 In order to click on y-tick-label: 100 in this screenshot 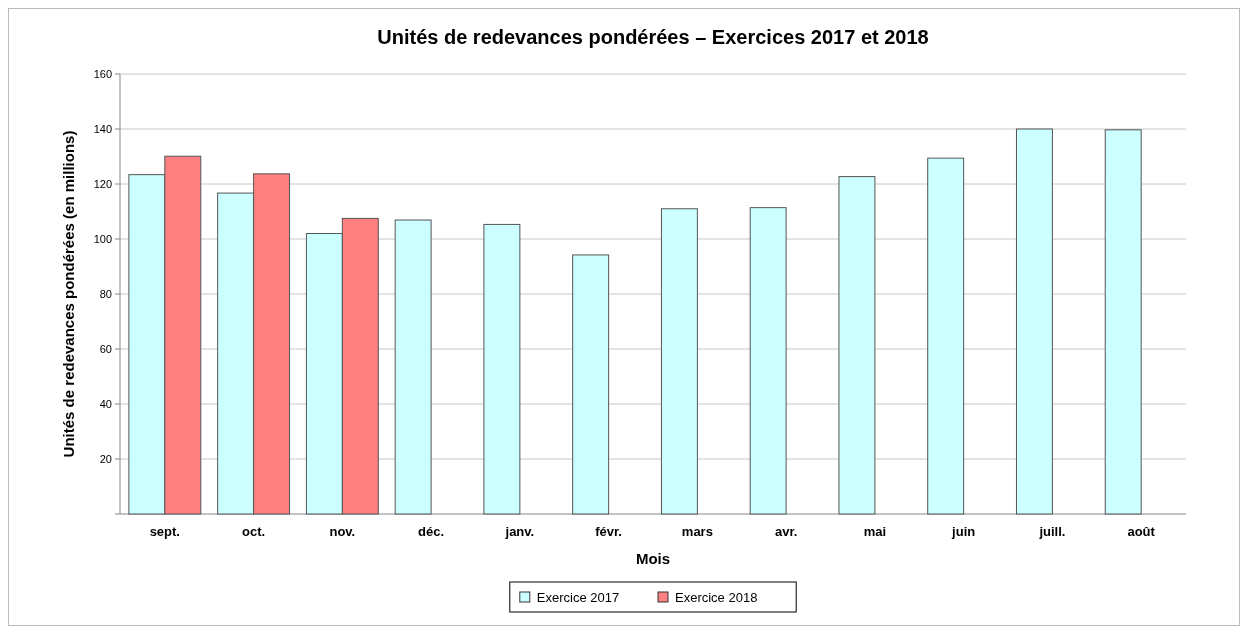, I will do `click(102, 238)`.